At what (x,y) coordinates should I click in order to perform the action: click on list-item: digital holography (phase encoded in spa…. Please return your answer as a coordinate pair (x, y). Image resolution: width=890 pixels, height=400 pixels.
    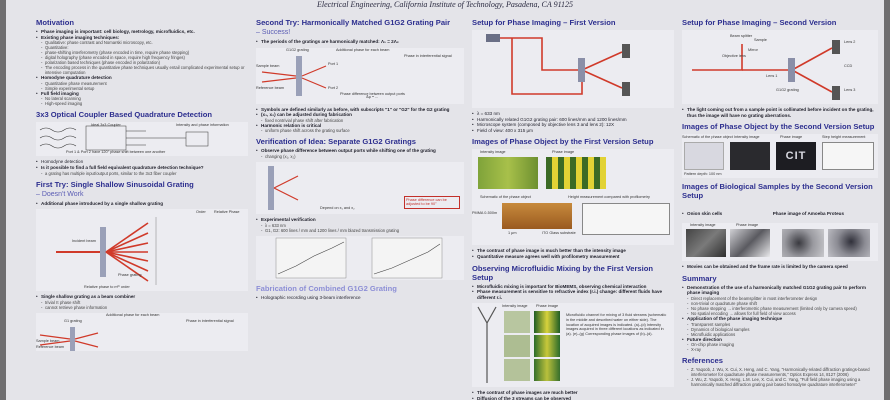
    Looking at the image, I should click on (142, 57).